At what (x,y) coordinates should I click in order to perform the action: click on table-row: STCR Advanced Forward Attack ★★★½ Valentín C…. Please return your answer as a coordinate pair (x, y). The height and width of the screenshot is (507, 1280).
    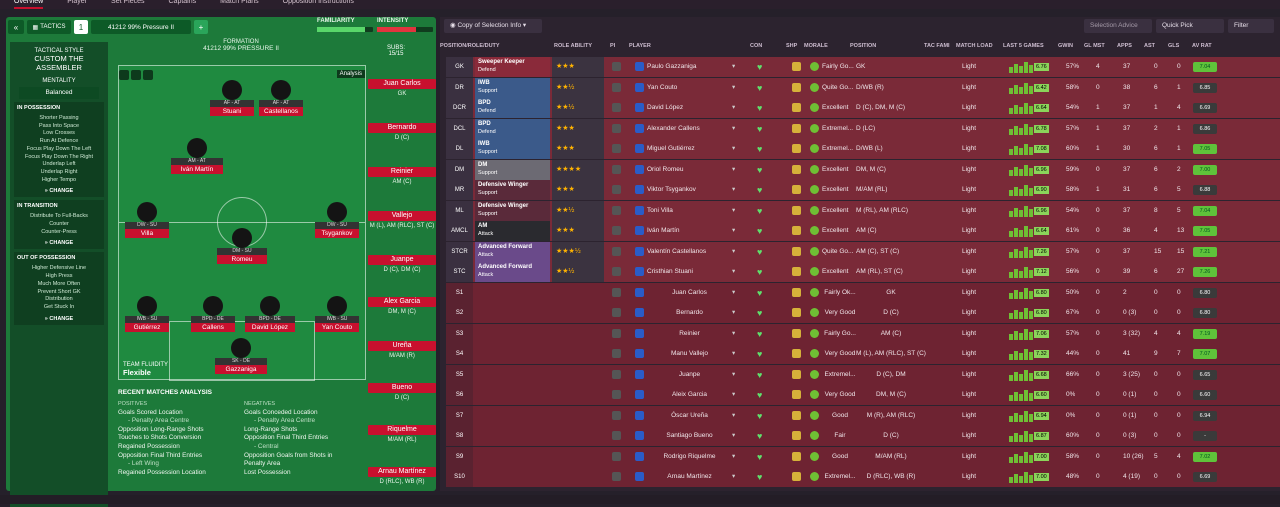
    Looking at the image, I should click on (863, 251).